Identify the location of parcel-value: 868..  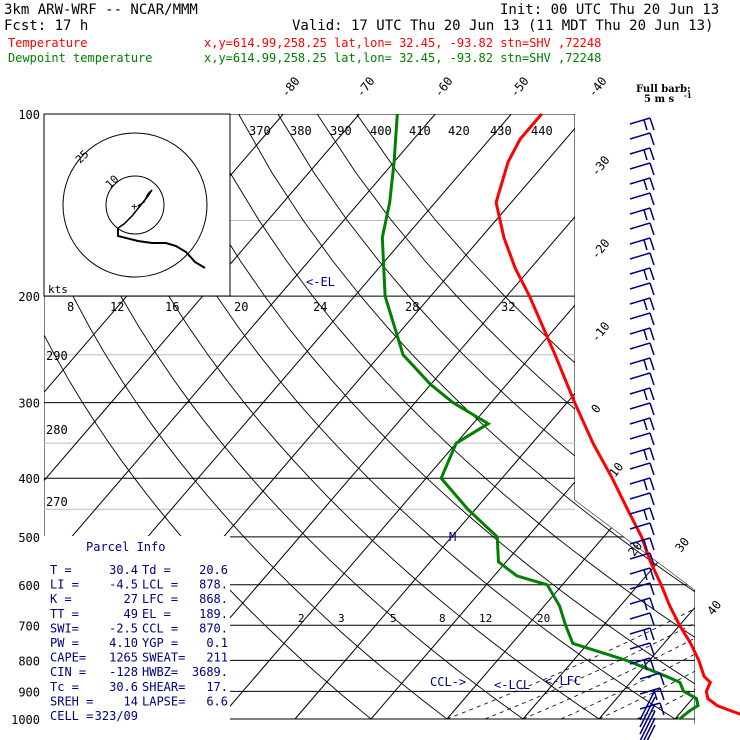
(213, 599).